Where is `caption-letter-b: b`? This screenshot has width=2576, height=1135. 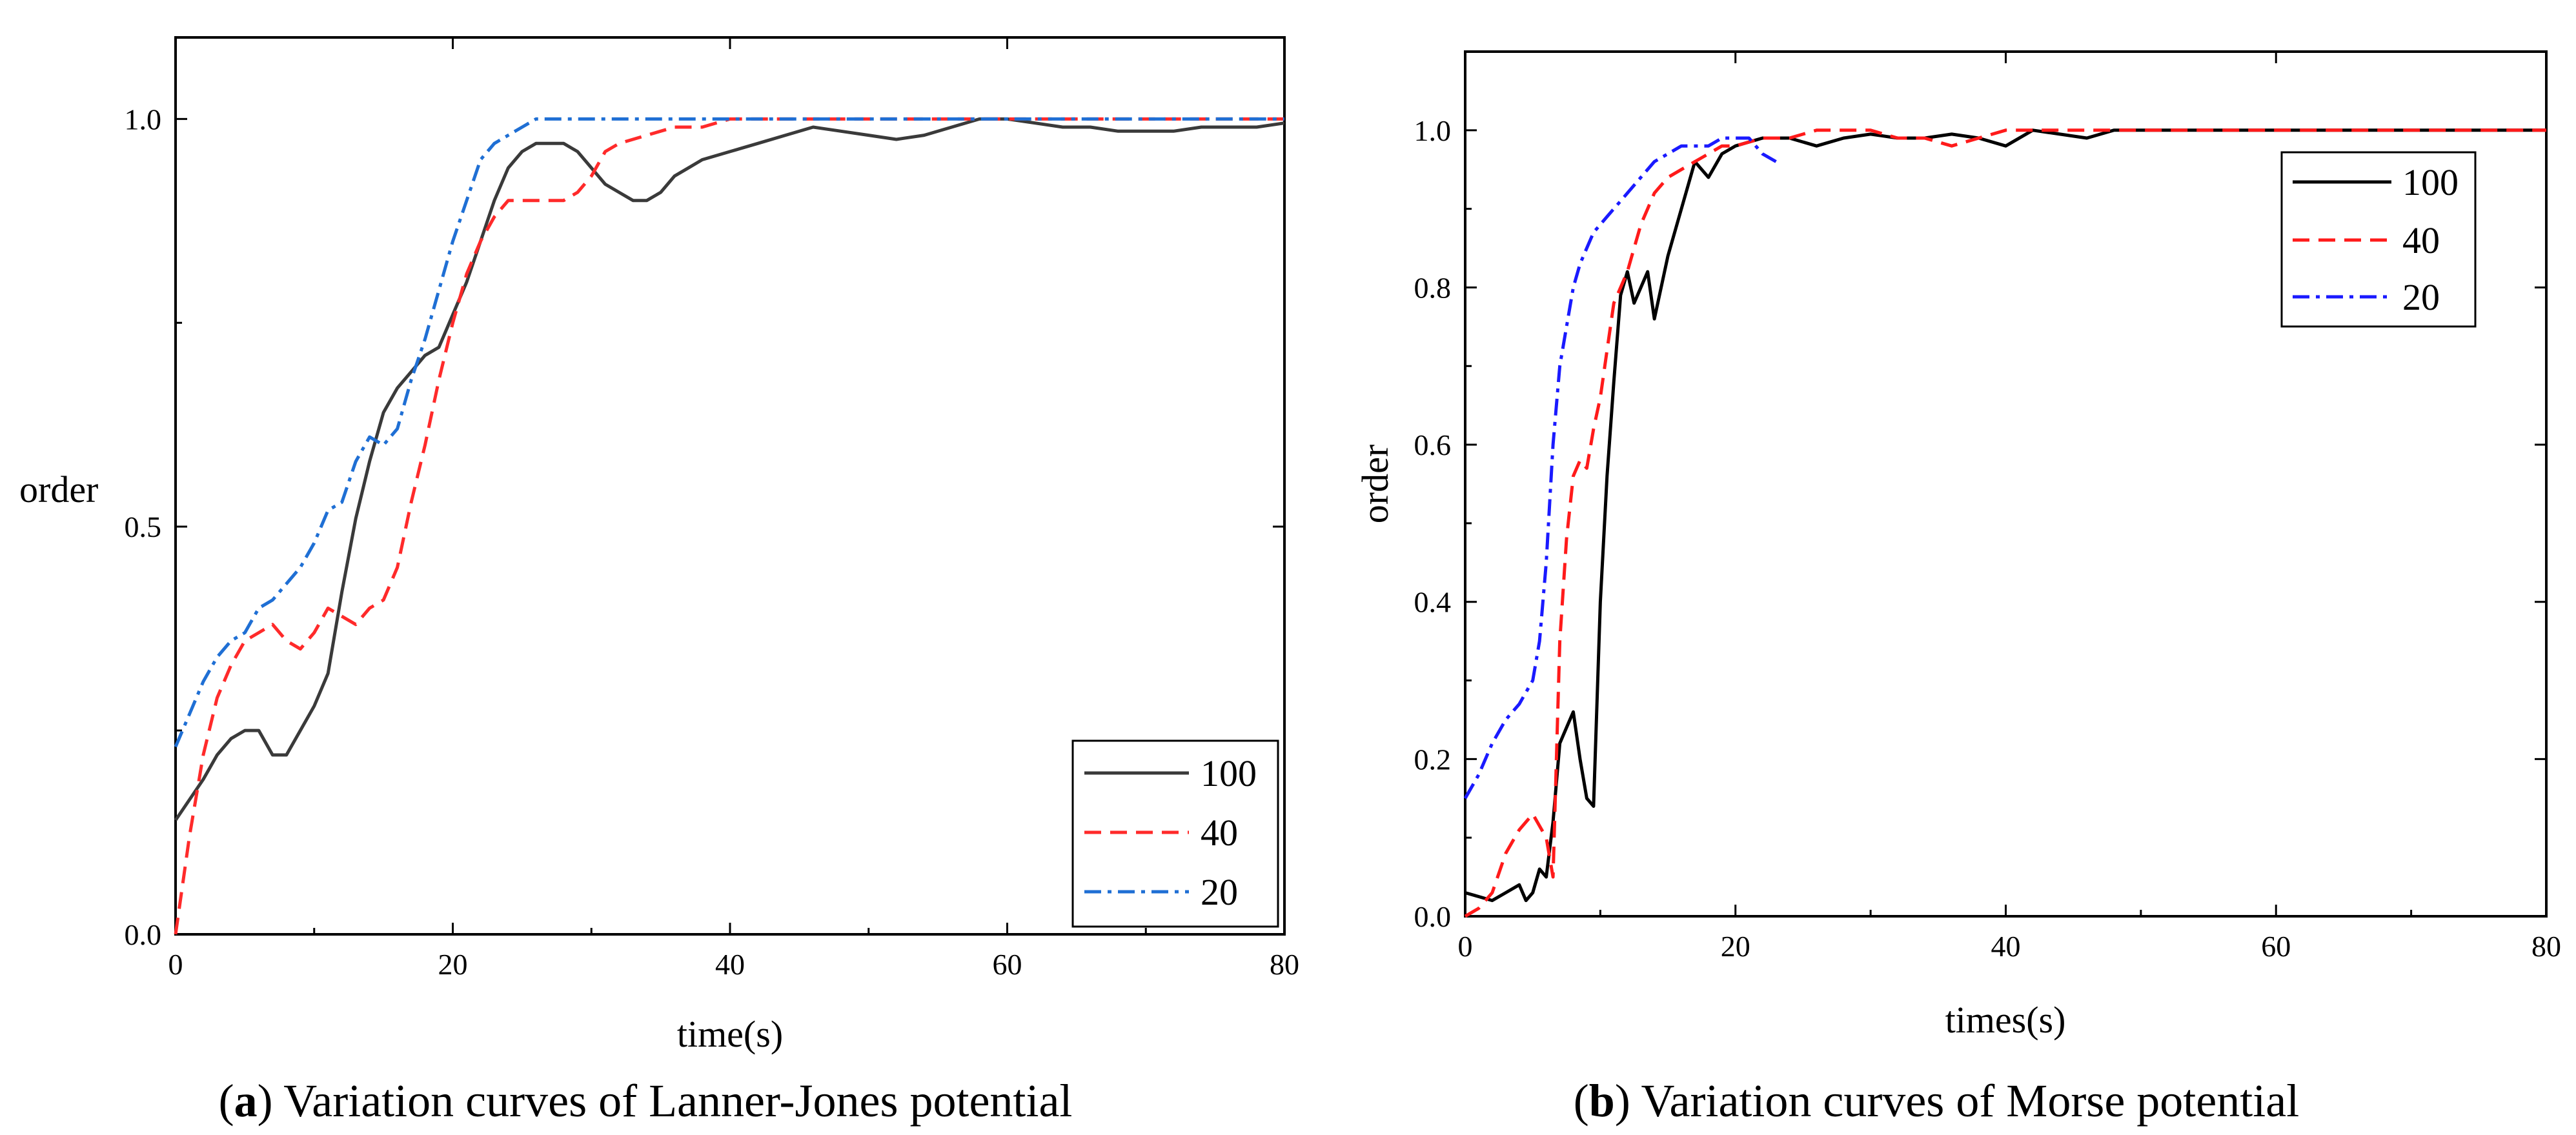 caption-letter-b: b is located at coordinates (1602, 1101).